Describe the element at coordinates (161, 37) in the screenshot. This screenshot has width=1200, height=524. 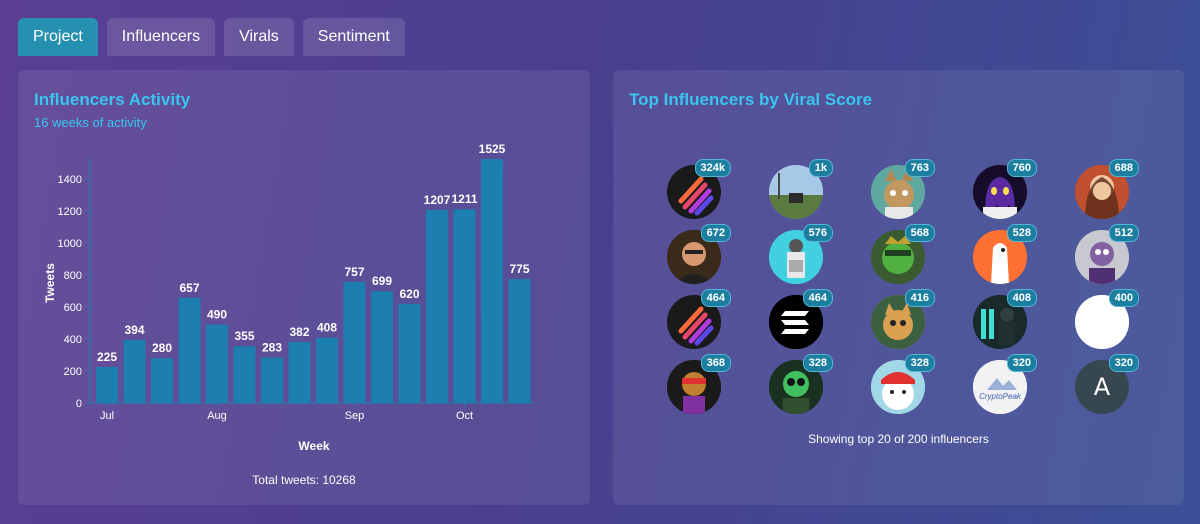
I see `tab-influencers: Influencers` at that location.